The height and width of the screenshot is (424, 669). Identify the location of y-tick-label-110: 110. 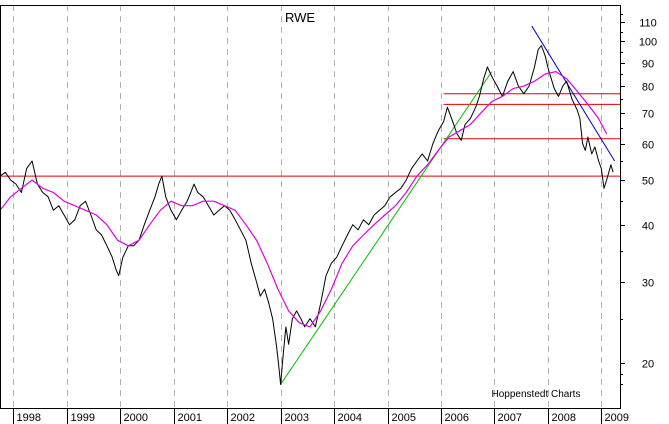
(648, 24).